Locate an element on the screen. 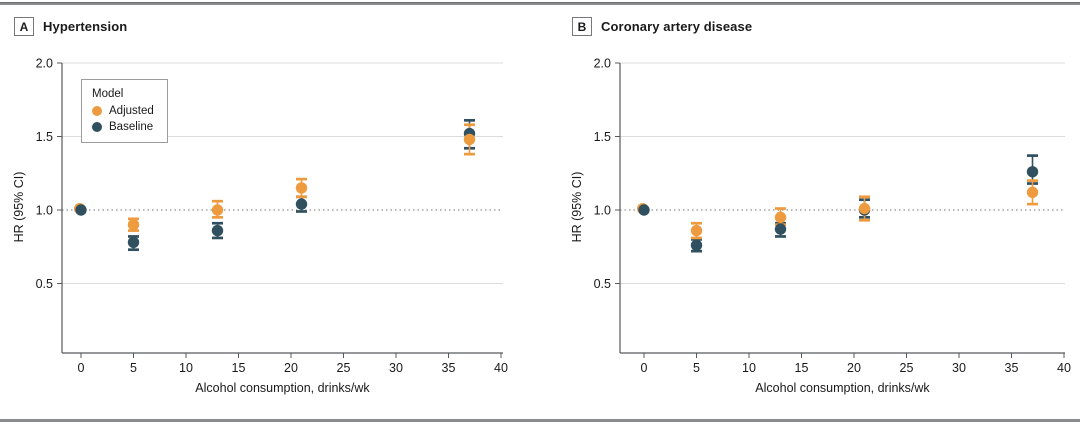  legend-entry-adjusted: Adjusted is located at coordinates (125, 111).